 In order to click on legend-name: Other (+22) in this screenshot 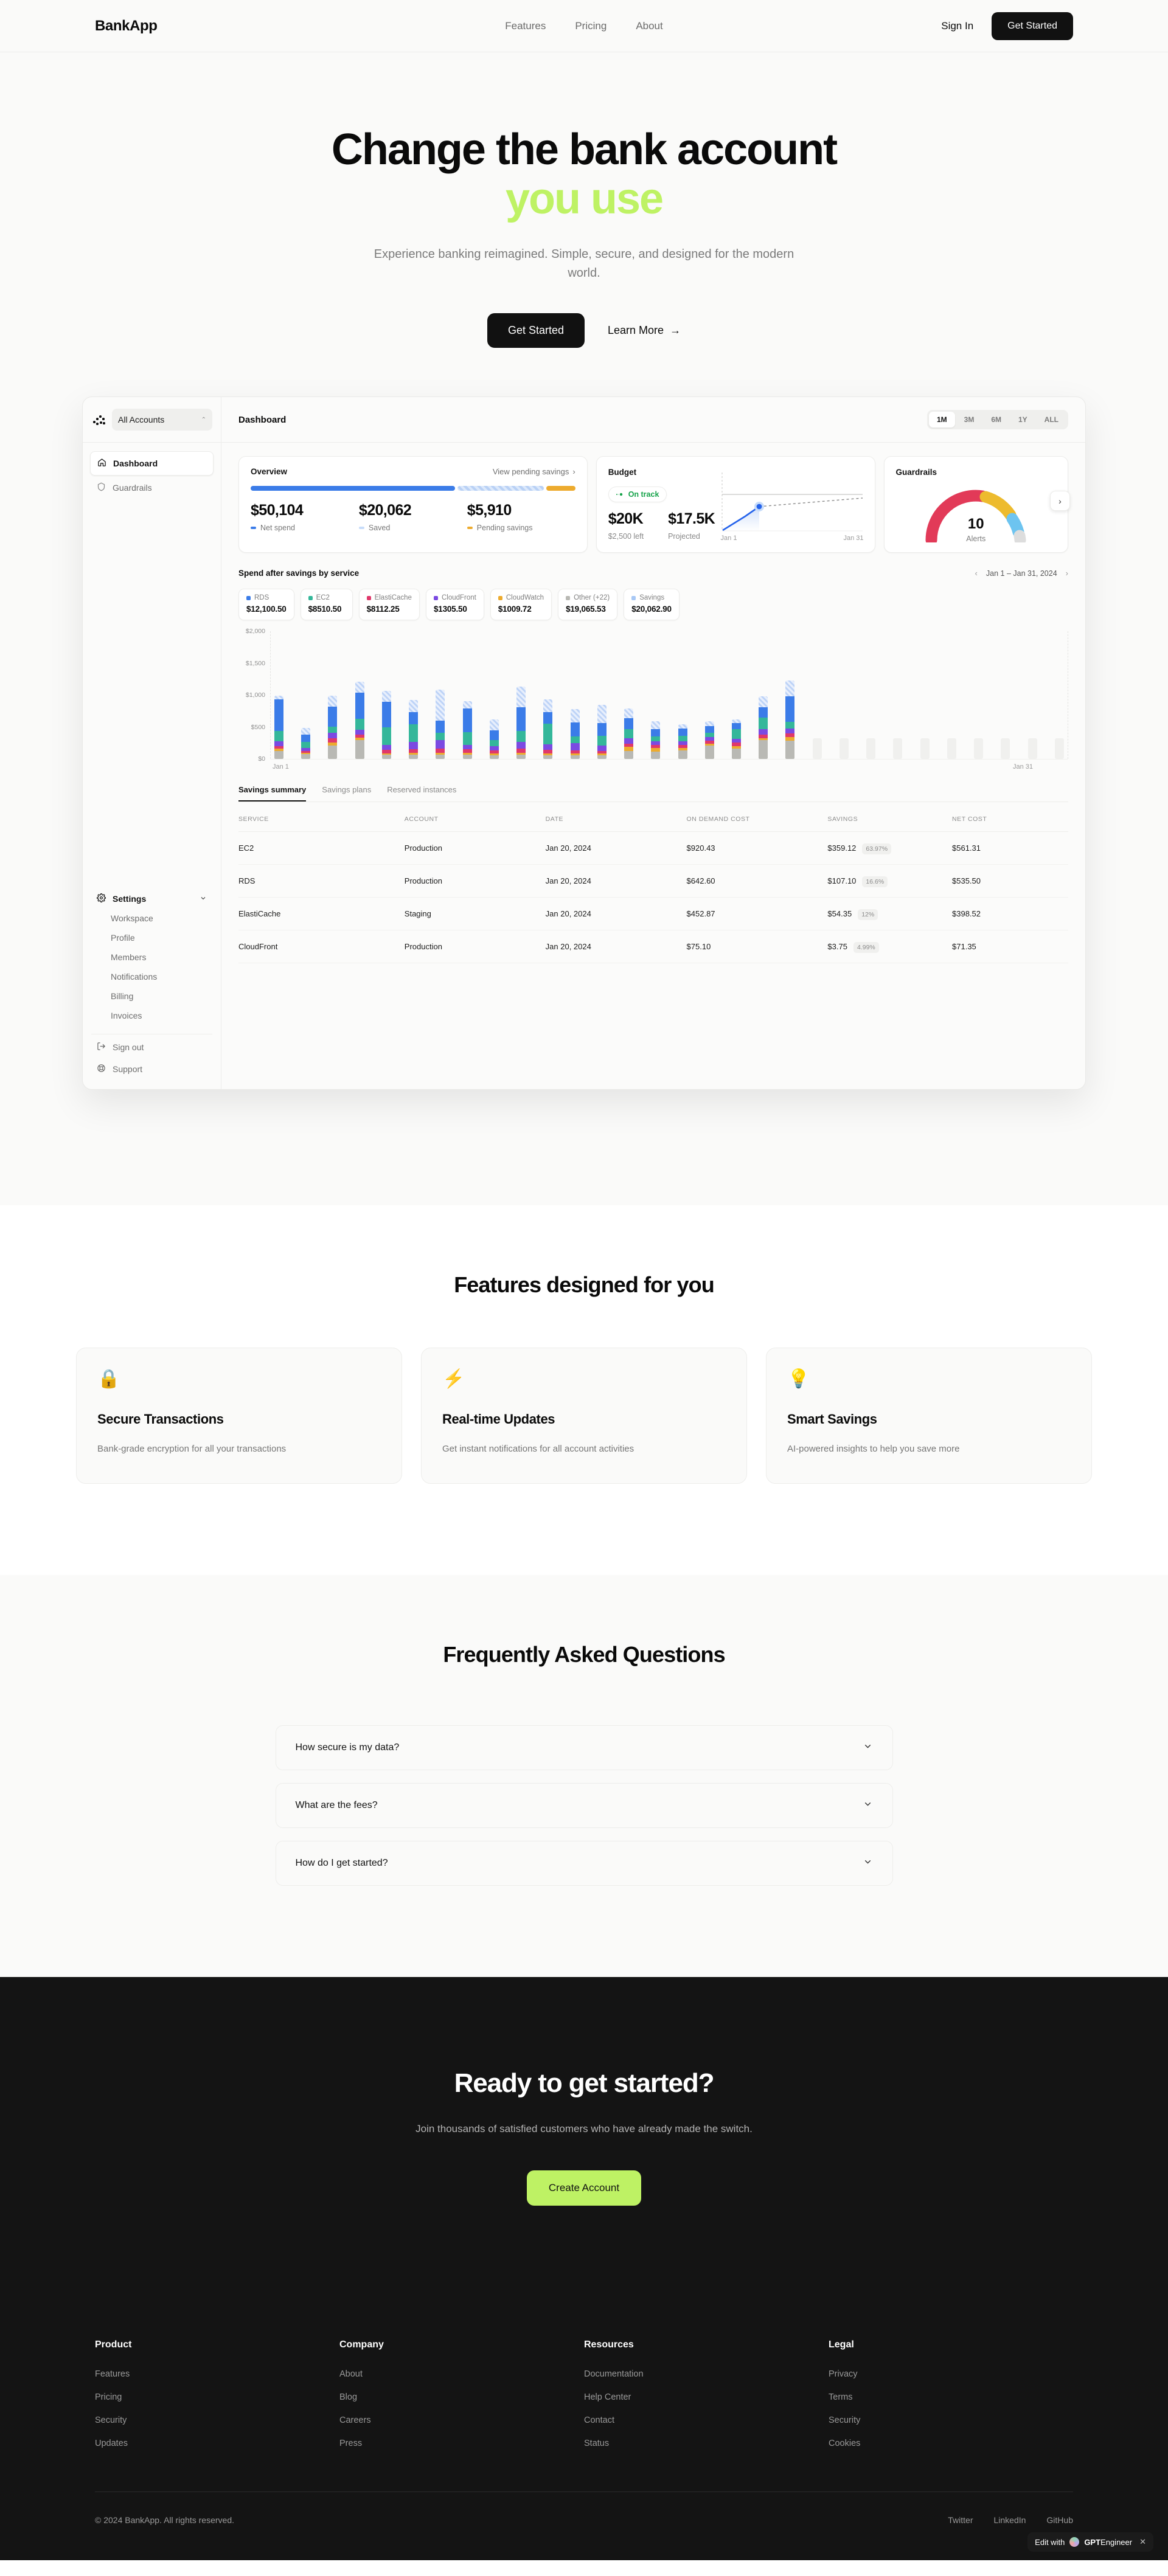, I will do `click(592, 598)`.